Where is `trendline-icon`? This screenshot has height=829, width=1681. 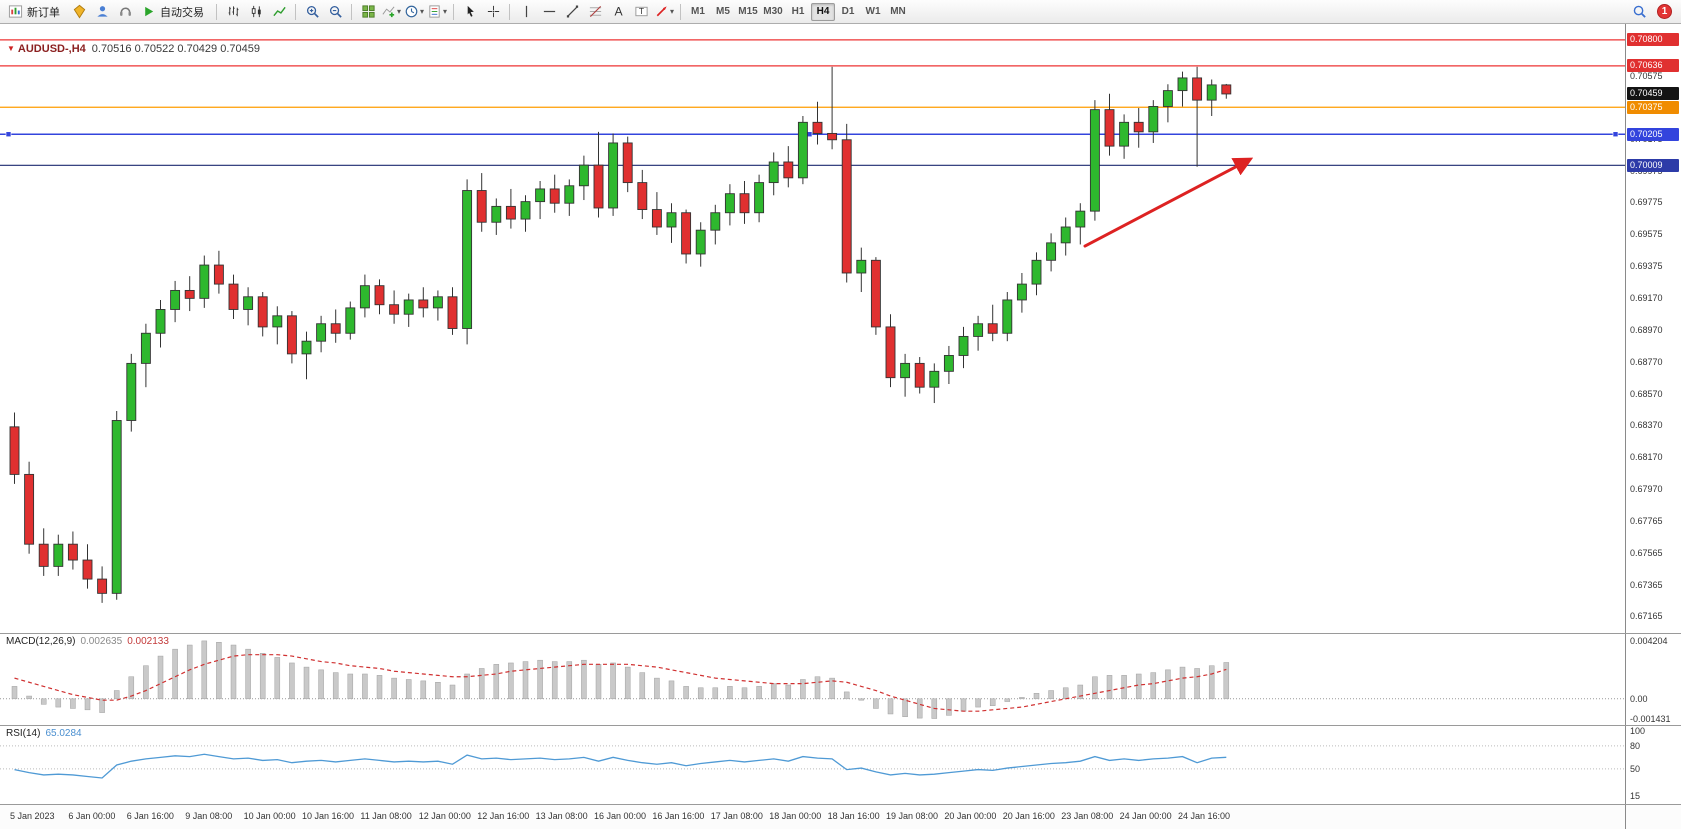 trendline-icon is located at coordinates (572, 11).